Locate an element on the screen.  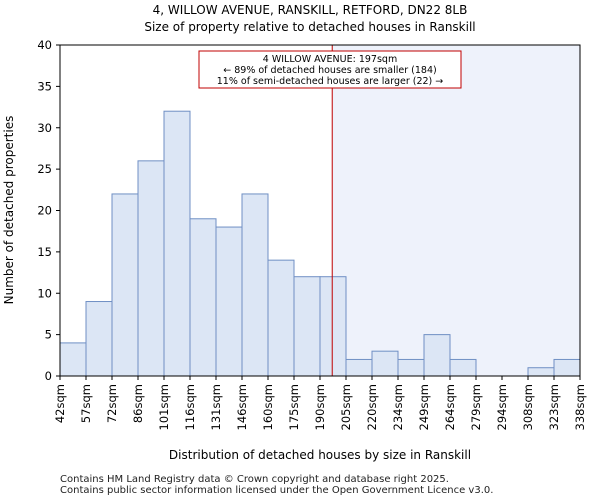
y-tick-label: 0 is located at coordinates (48, 376).